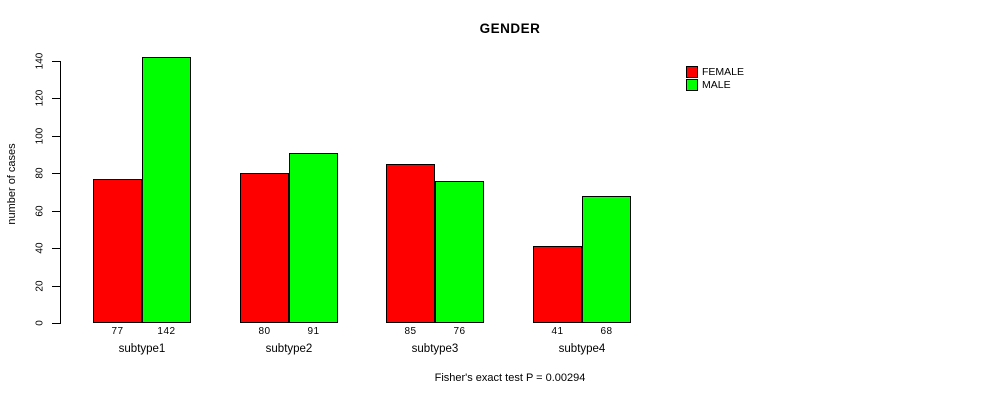 This screenshot has width=990, height=400. Describe the element at coordinates (510, 28) in the screenshot. I see `chart-title: GENDER` at that location.